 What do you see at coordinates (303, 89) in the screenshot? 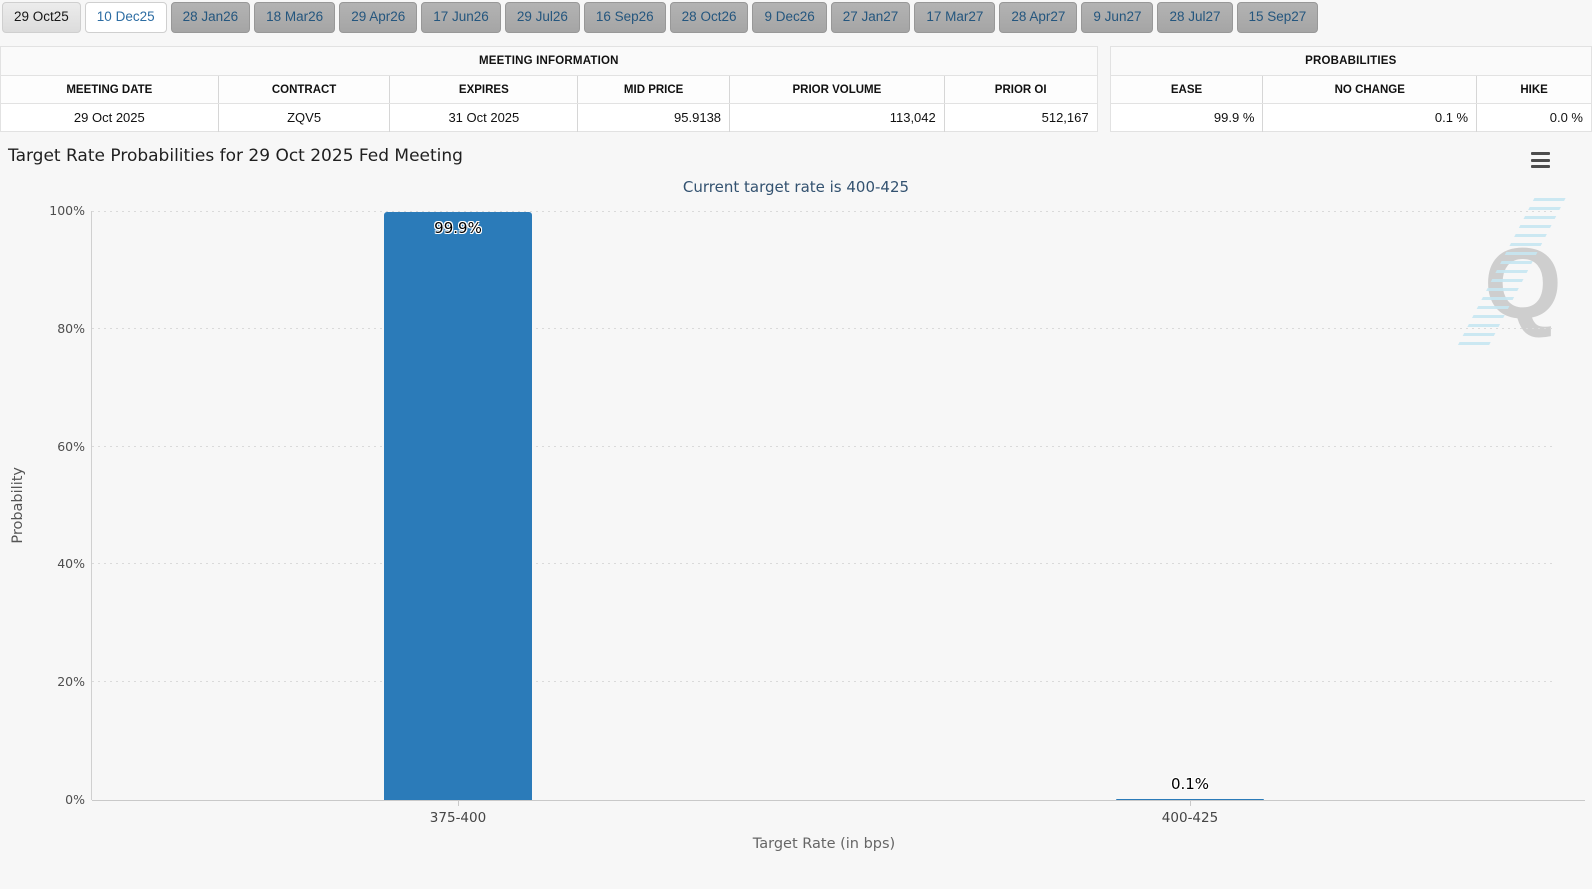
I see `contract-header: CONTRACT` at bounding box center [303, 89].